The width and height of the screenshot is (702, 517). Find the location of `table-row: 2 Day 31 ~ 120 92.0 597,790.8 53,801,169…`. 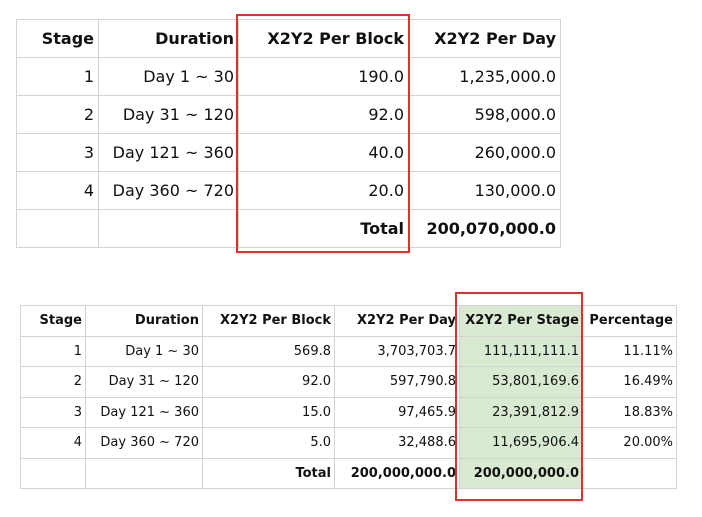

table-row: 2 Day 31 ~ 120 92.0 597,790.8 53,801,169… is located at coordinates (348, 382).